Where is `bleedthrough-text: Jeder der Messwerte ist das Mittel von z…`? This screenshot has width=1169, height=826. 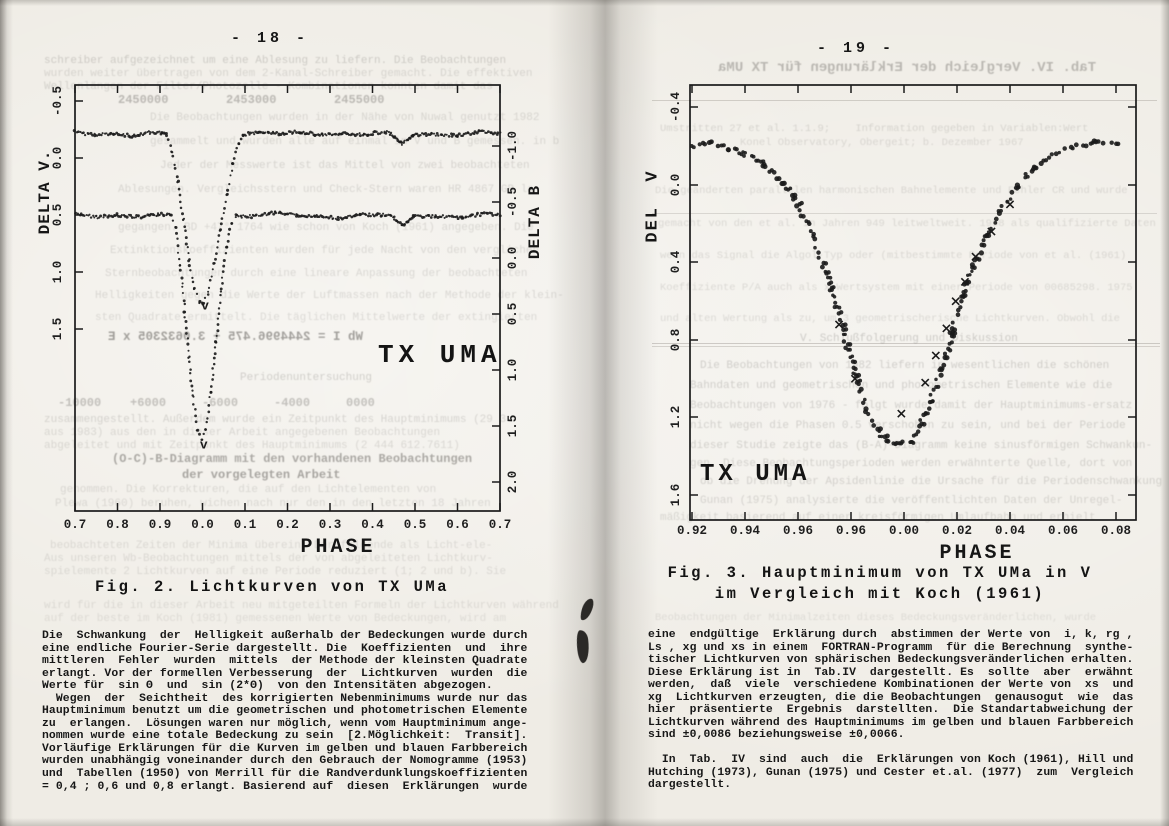 bleedthrough-text: Jeder der Messwerte ist das Mittel von z… is located at coordinates (345, 166).